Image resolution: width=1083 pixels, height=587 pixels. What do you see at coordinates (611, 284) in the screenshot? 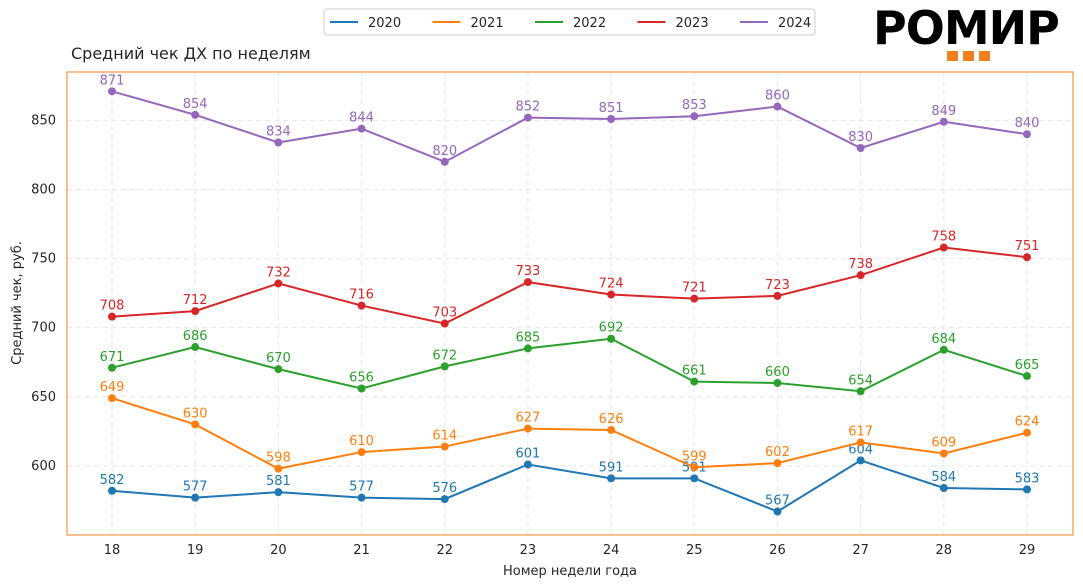
I see `data-label: 724` at bounding box center [611, 284].